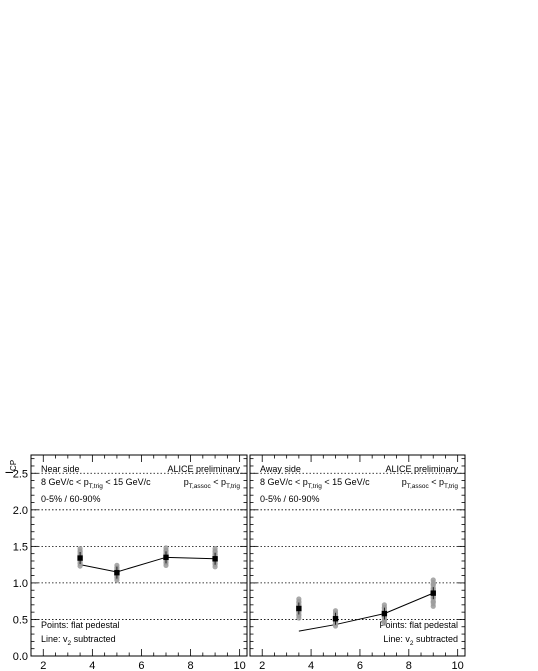 The height and width of the screenshot is (671, 538). Describe the element at coordinates (60, 469) in the screenshot. I see `panel-title: Near side` at that location.